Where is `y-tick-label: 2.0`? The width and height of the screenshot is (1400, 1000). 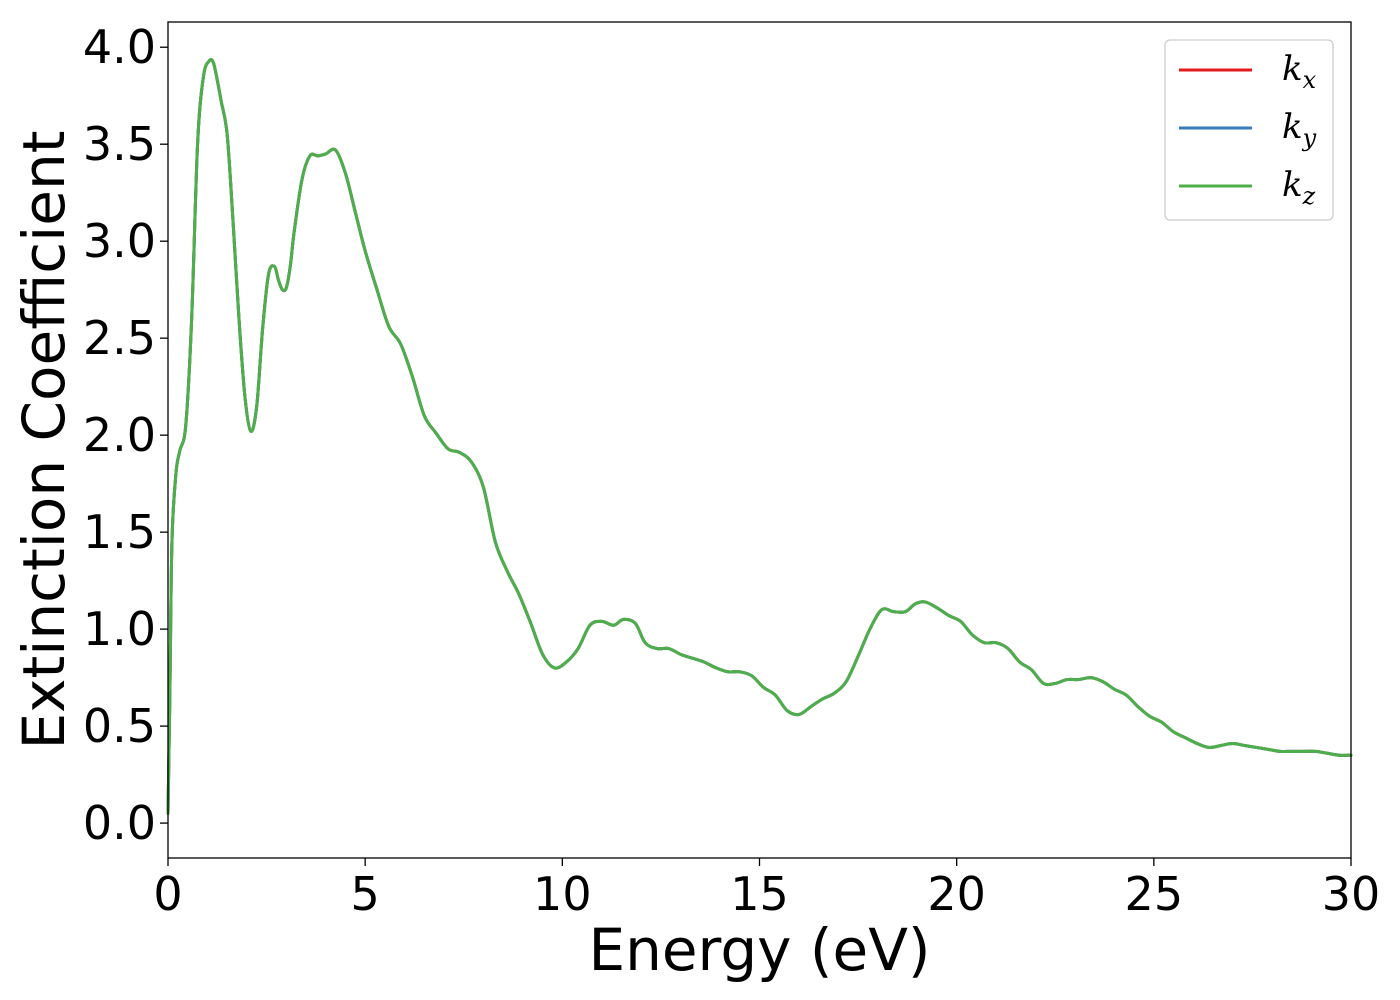 y-tick-label: 2.0 is located at coordinates (119, 435).